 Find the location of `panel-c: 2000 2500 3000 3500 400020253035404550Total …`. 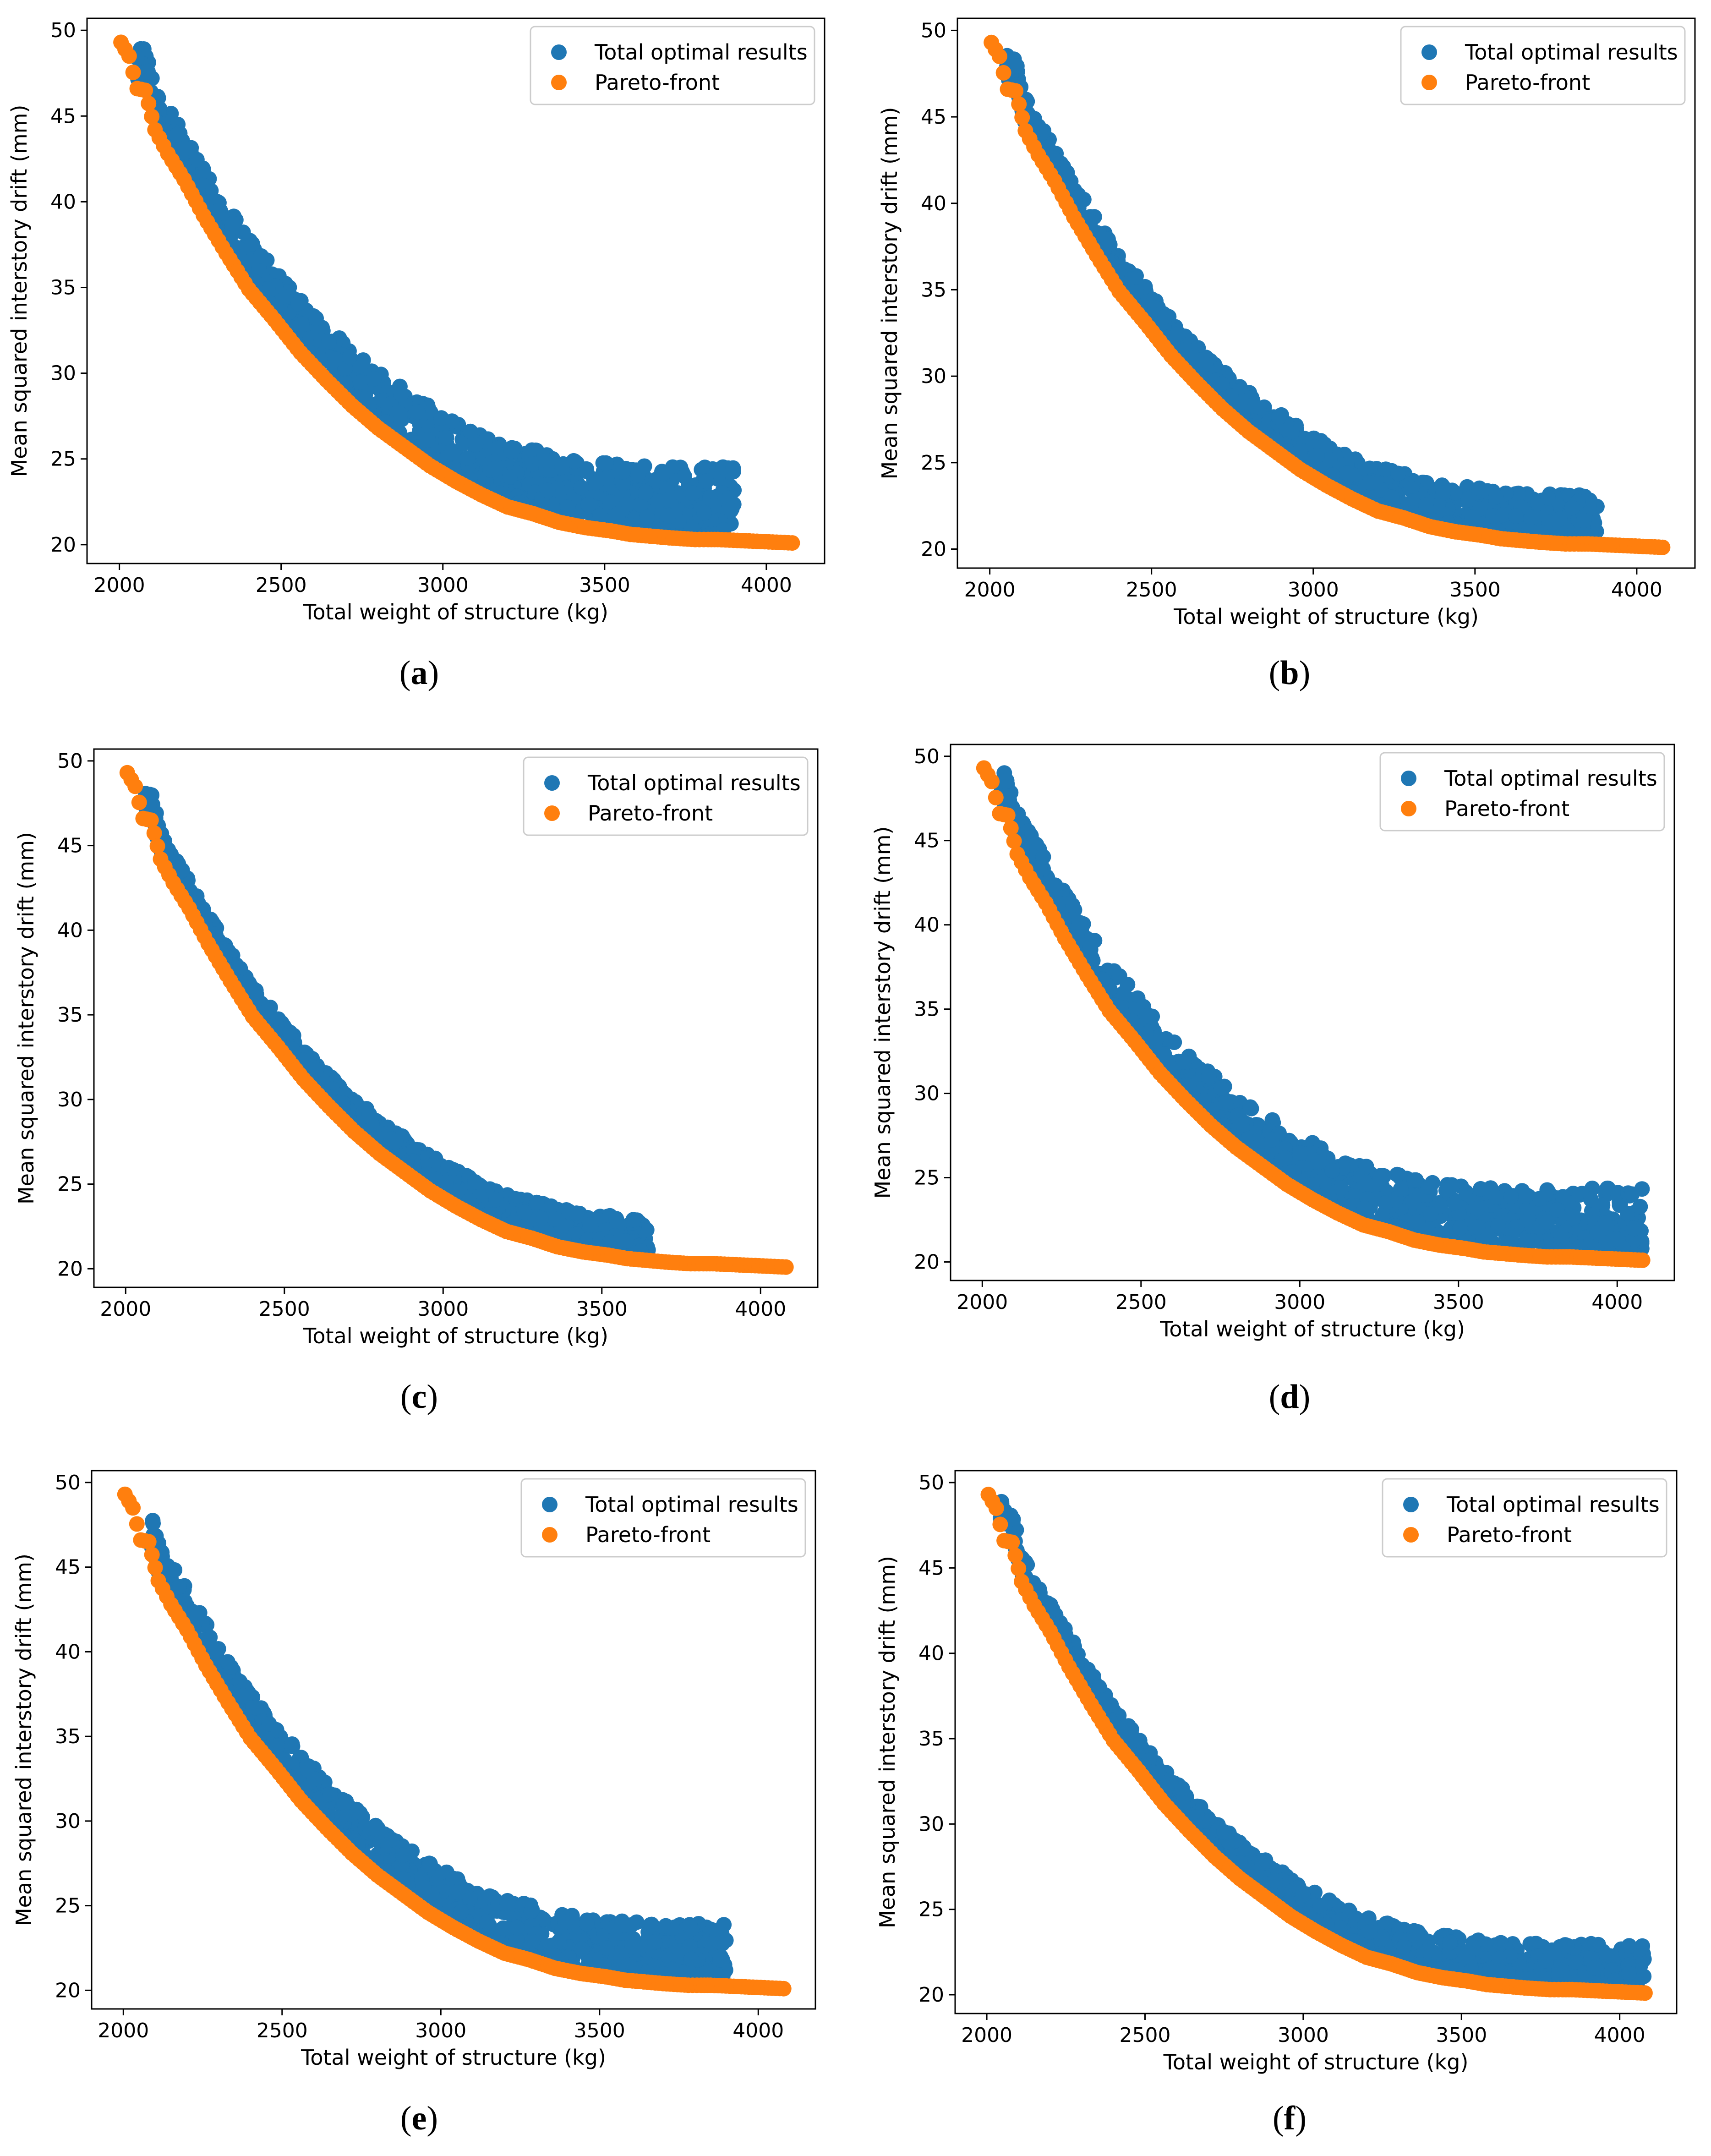

panel-c: 2000 2500 3000 3500 400020253035404550Total … is located at coordinates (416, 1048).